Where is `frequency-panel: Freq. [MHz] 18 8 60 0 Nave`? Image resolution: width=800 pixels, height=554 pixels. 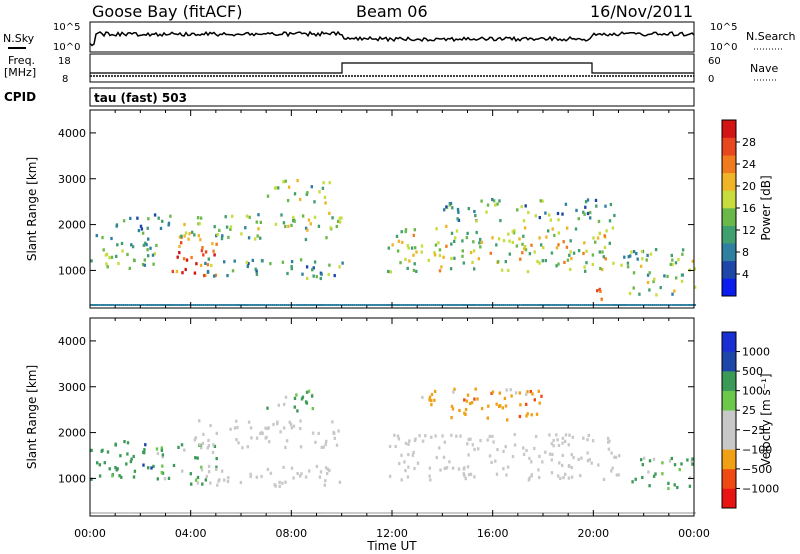
frequency-panel: Freq. [MHz] 18 8 60 0 Nave is located at coordinates (391, 69).